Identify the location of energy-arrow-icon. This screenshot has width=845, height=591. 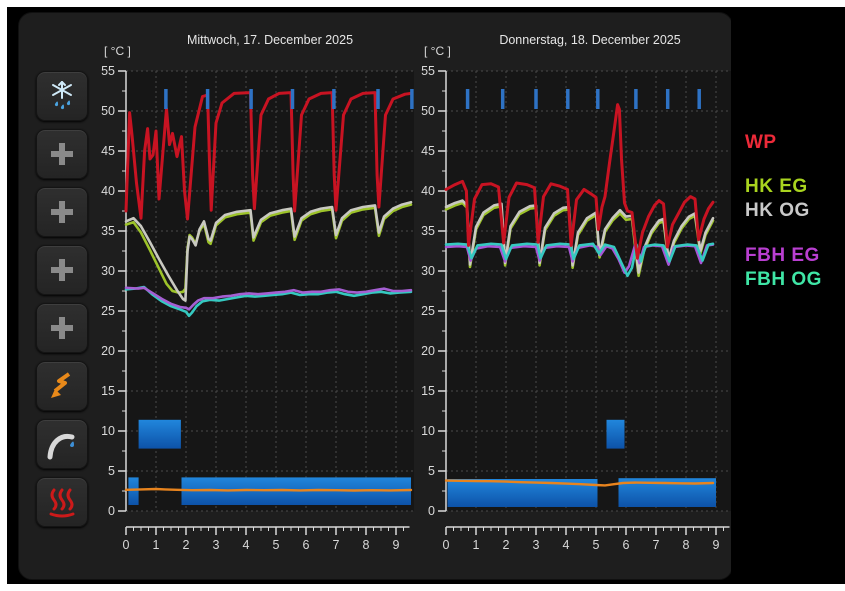
(61, 385).